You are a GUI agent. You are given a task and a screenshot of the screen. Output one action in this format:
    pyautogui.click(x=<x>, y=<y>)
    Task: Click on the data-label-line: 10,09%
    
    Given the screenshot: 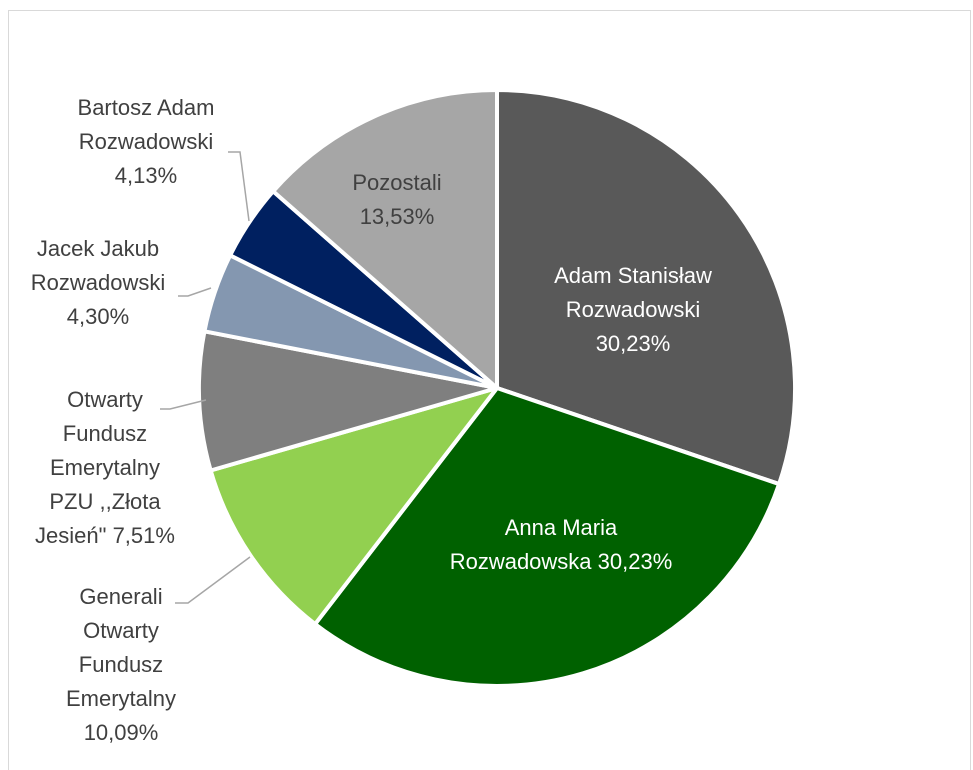 What is the action you would take?
    pyautogui.click(x=121, y=732)
    